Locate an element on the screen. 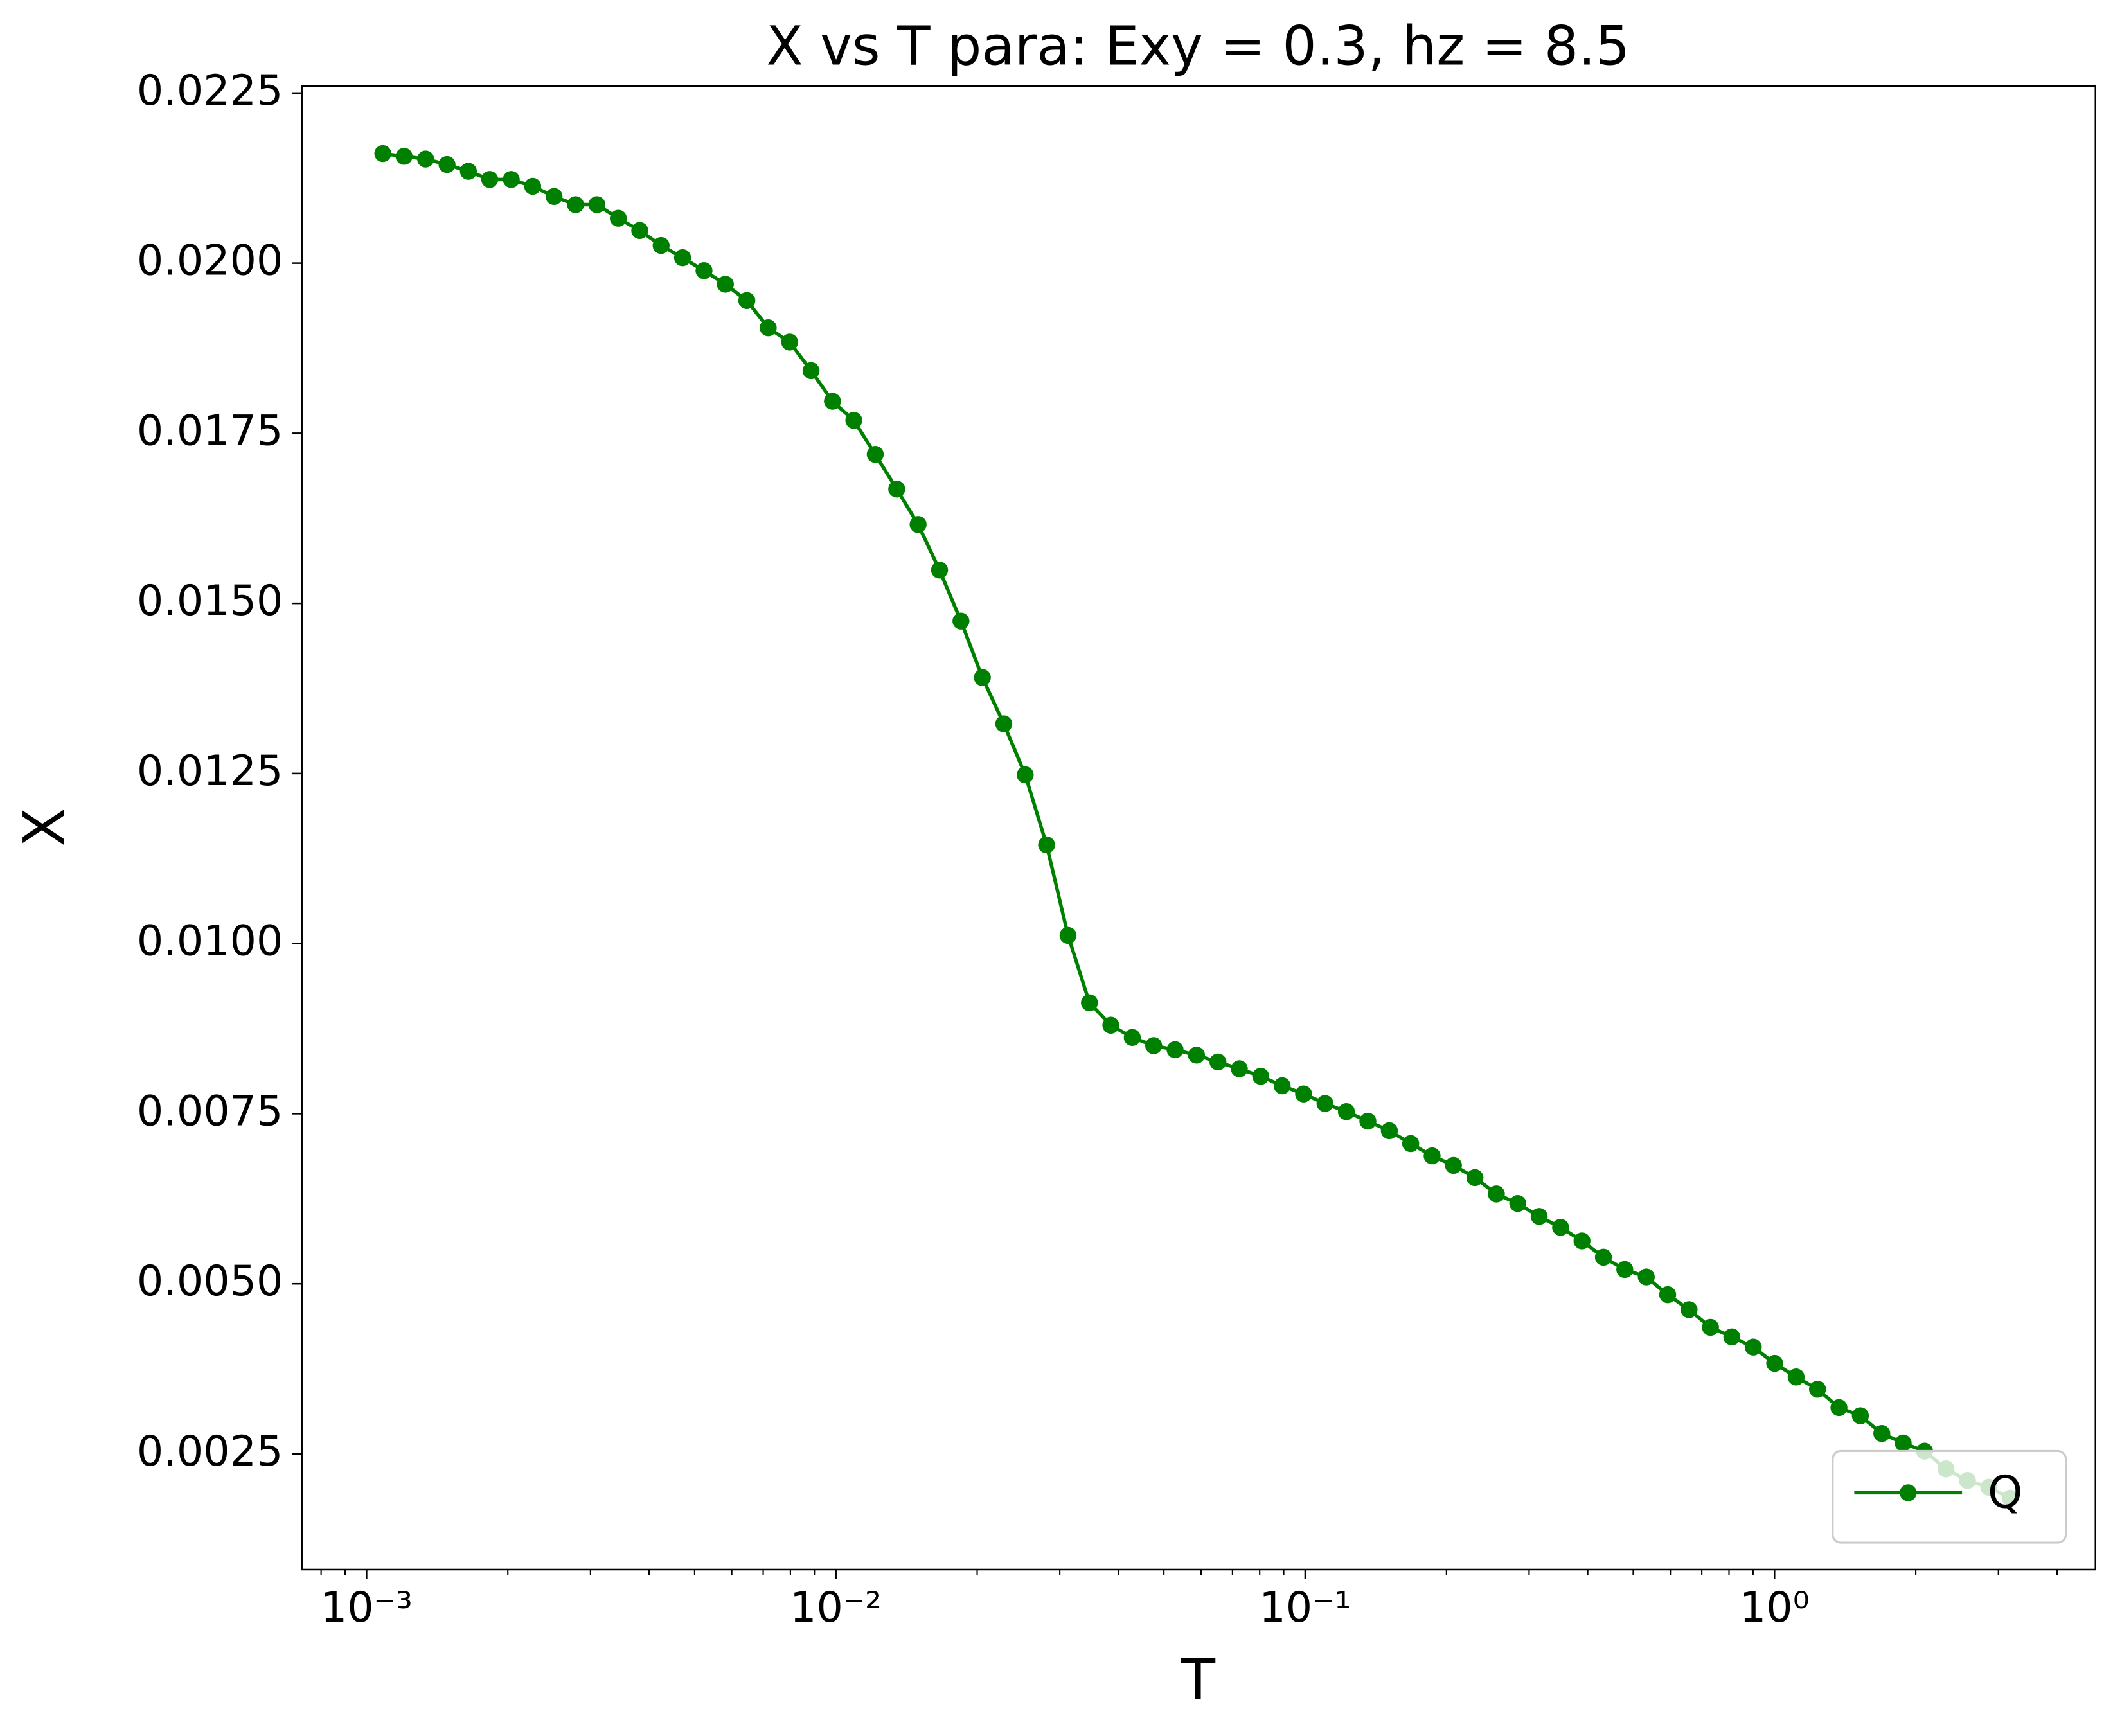 The width and height of the screenshot is (2113, 1736). x-axis-label: T is located at coordinates (1198, 1680).